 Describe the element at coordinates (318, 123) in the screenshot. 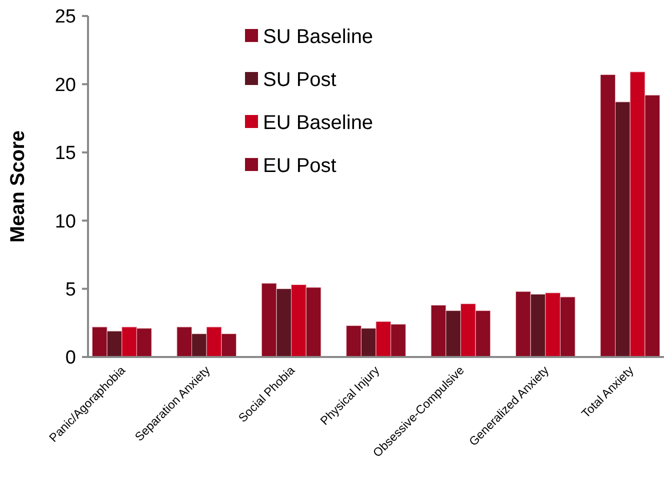

I see `legend-label: EU Baseline` at that location.